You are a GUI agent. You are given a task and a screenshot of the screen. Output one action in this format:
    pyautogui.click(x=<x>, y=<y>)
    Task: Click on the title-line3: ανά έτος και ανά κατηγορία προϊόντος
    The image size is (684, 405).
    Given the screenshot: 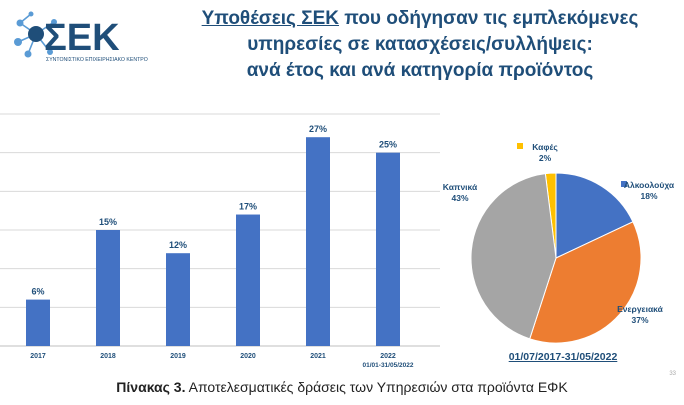 What is the action you would take?
    pyautogui.click(x=420, y=70)
    